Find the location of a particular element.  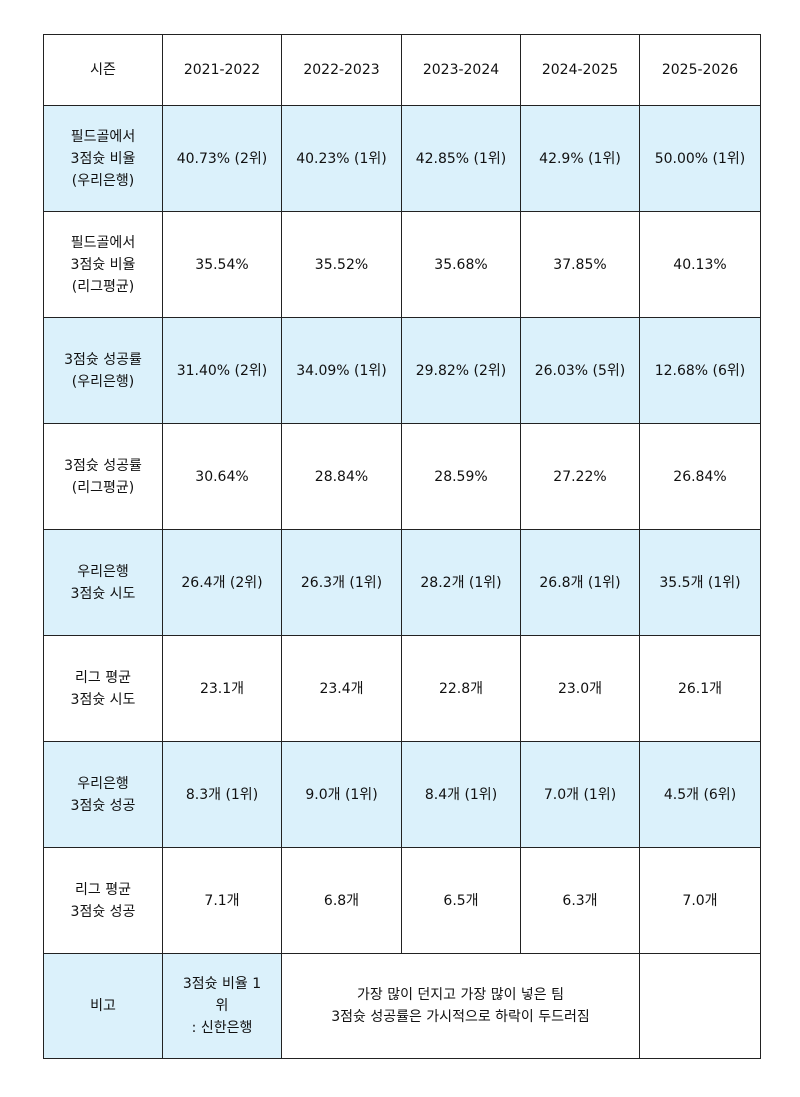

value-cell: 30.64% is located at coordinates (222, 476).